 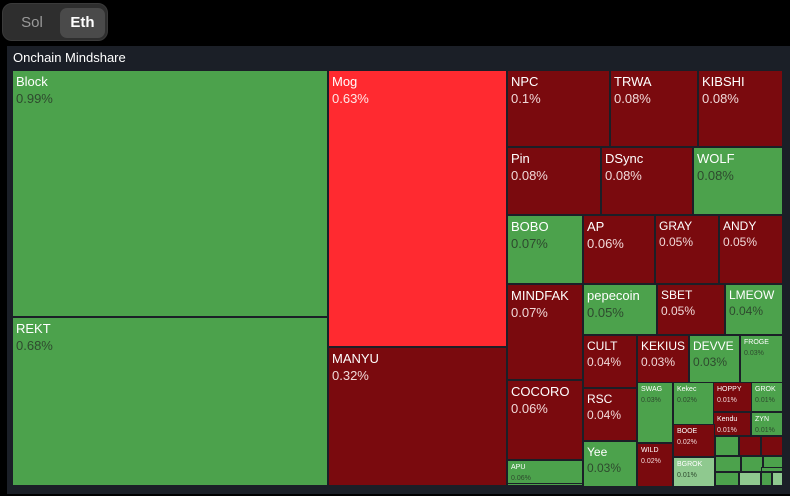 I want to click on treemap-tile-pepecoin: pepecoin 0.05%, so click(x=620, y=309).